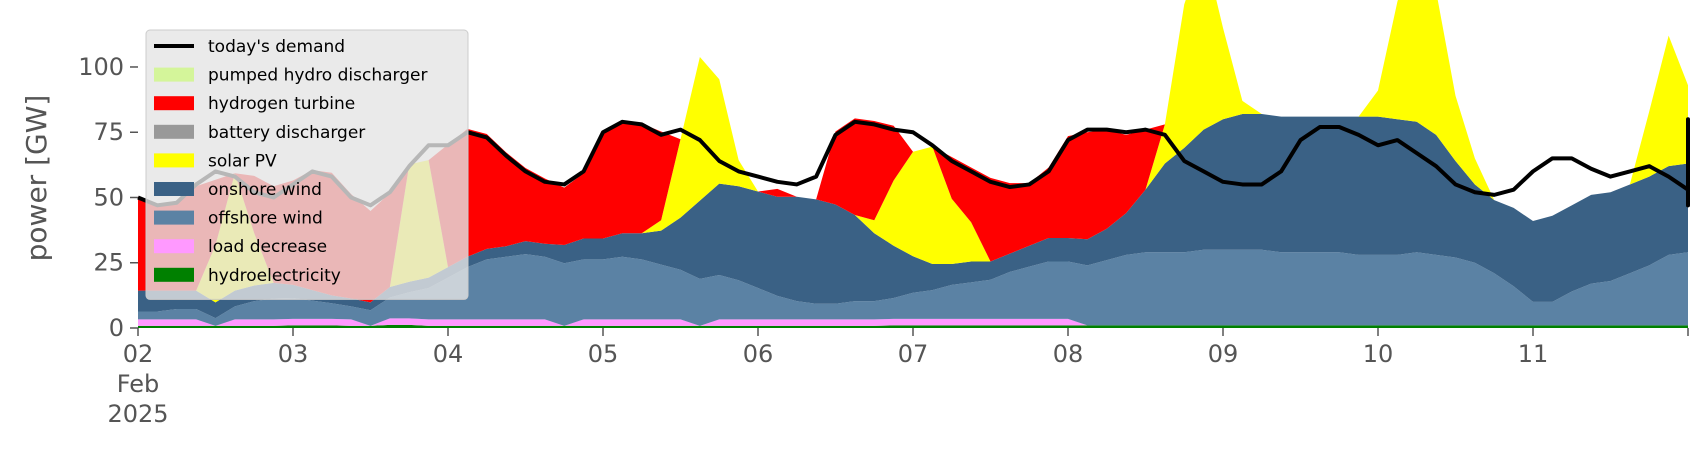  I want to click on legend-swatch-load-decrease, so click(174, 246).